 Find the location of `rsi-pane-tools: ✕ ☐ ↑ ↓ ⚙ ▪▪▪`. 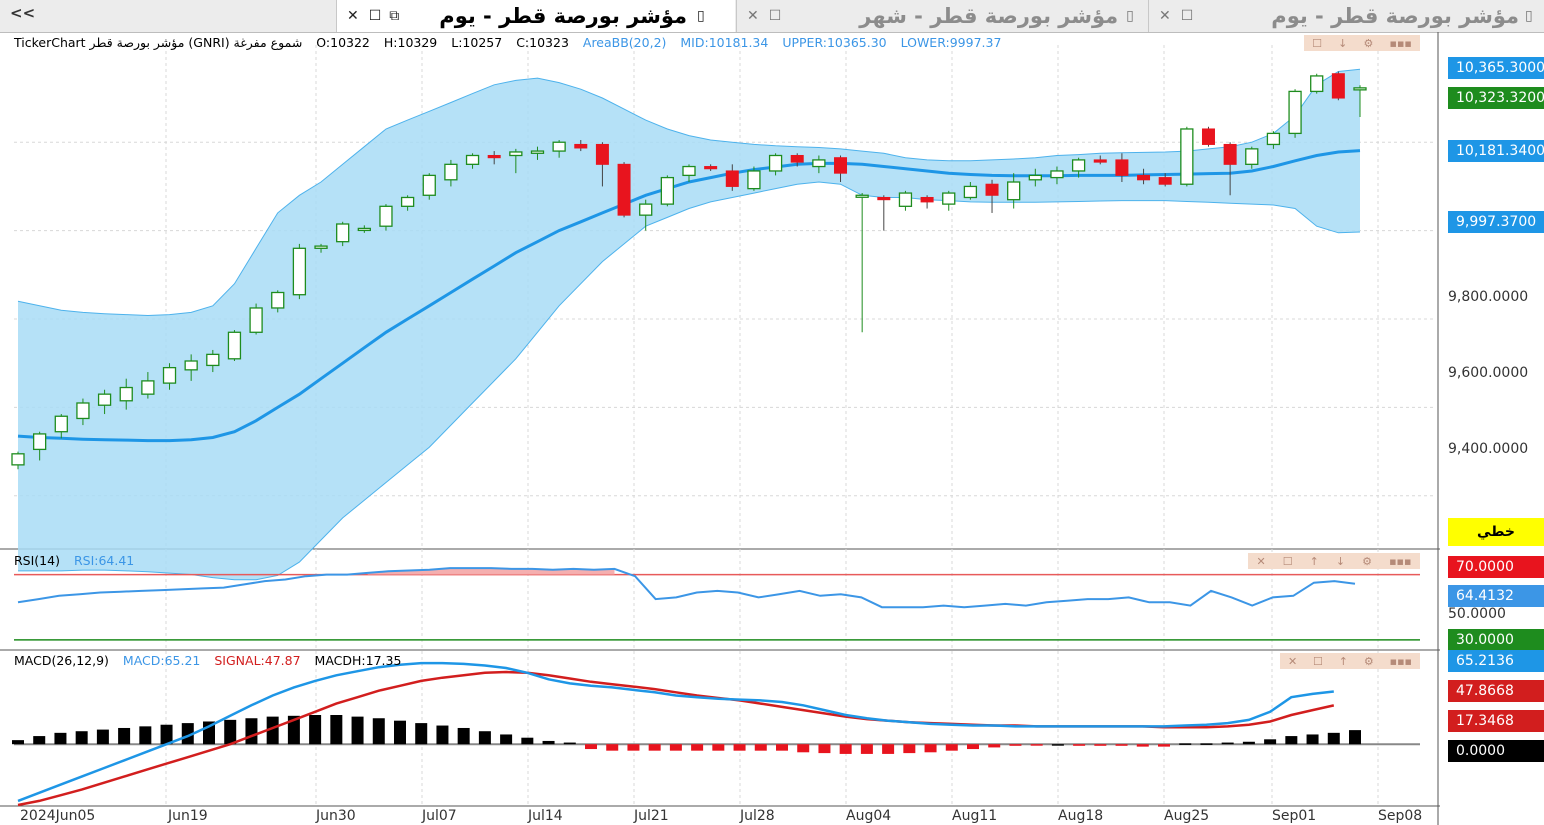

rsi-pane-tools: ✕ ☐ ↑ ↓ ⚙ ▪▪▪ is located at coordinates (1334, 561).